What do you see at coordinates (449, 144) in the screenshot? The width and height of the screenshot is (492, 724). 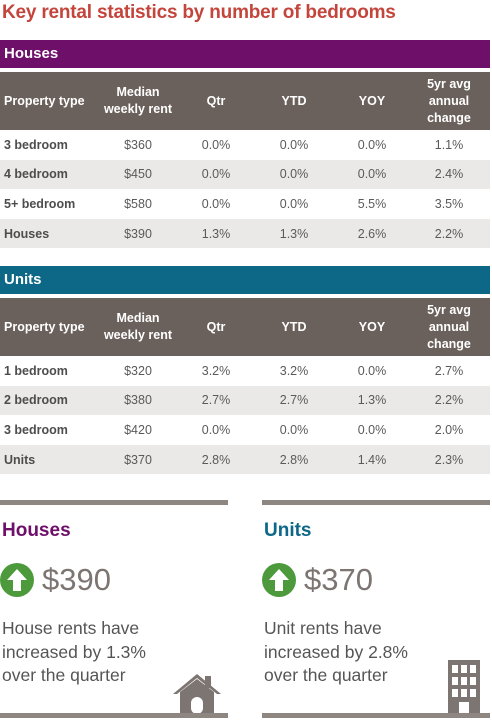 I see `table-cell: 1.1%` at bounding box center [449, 144].